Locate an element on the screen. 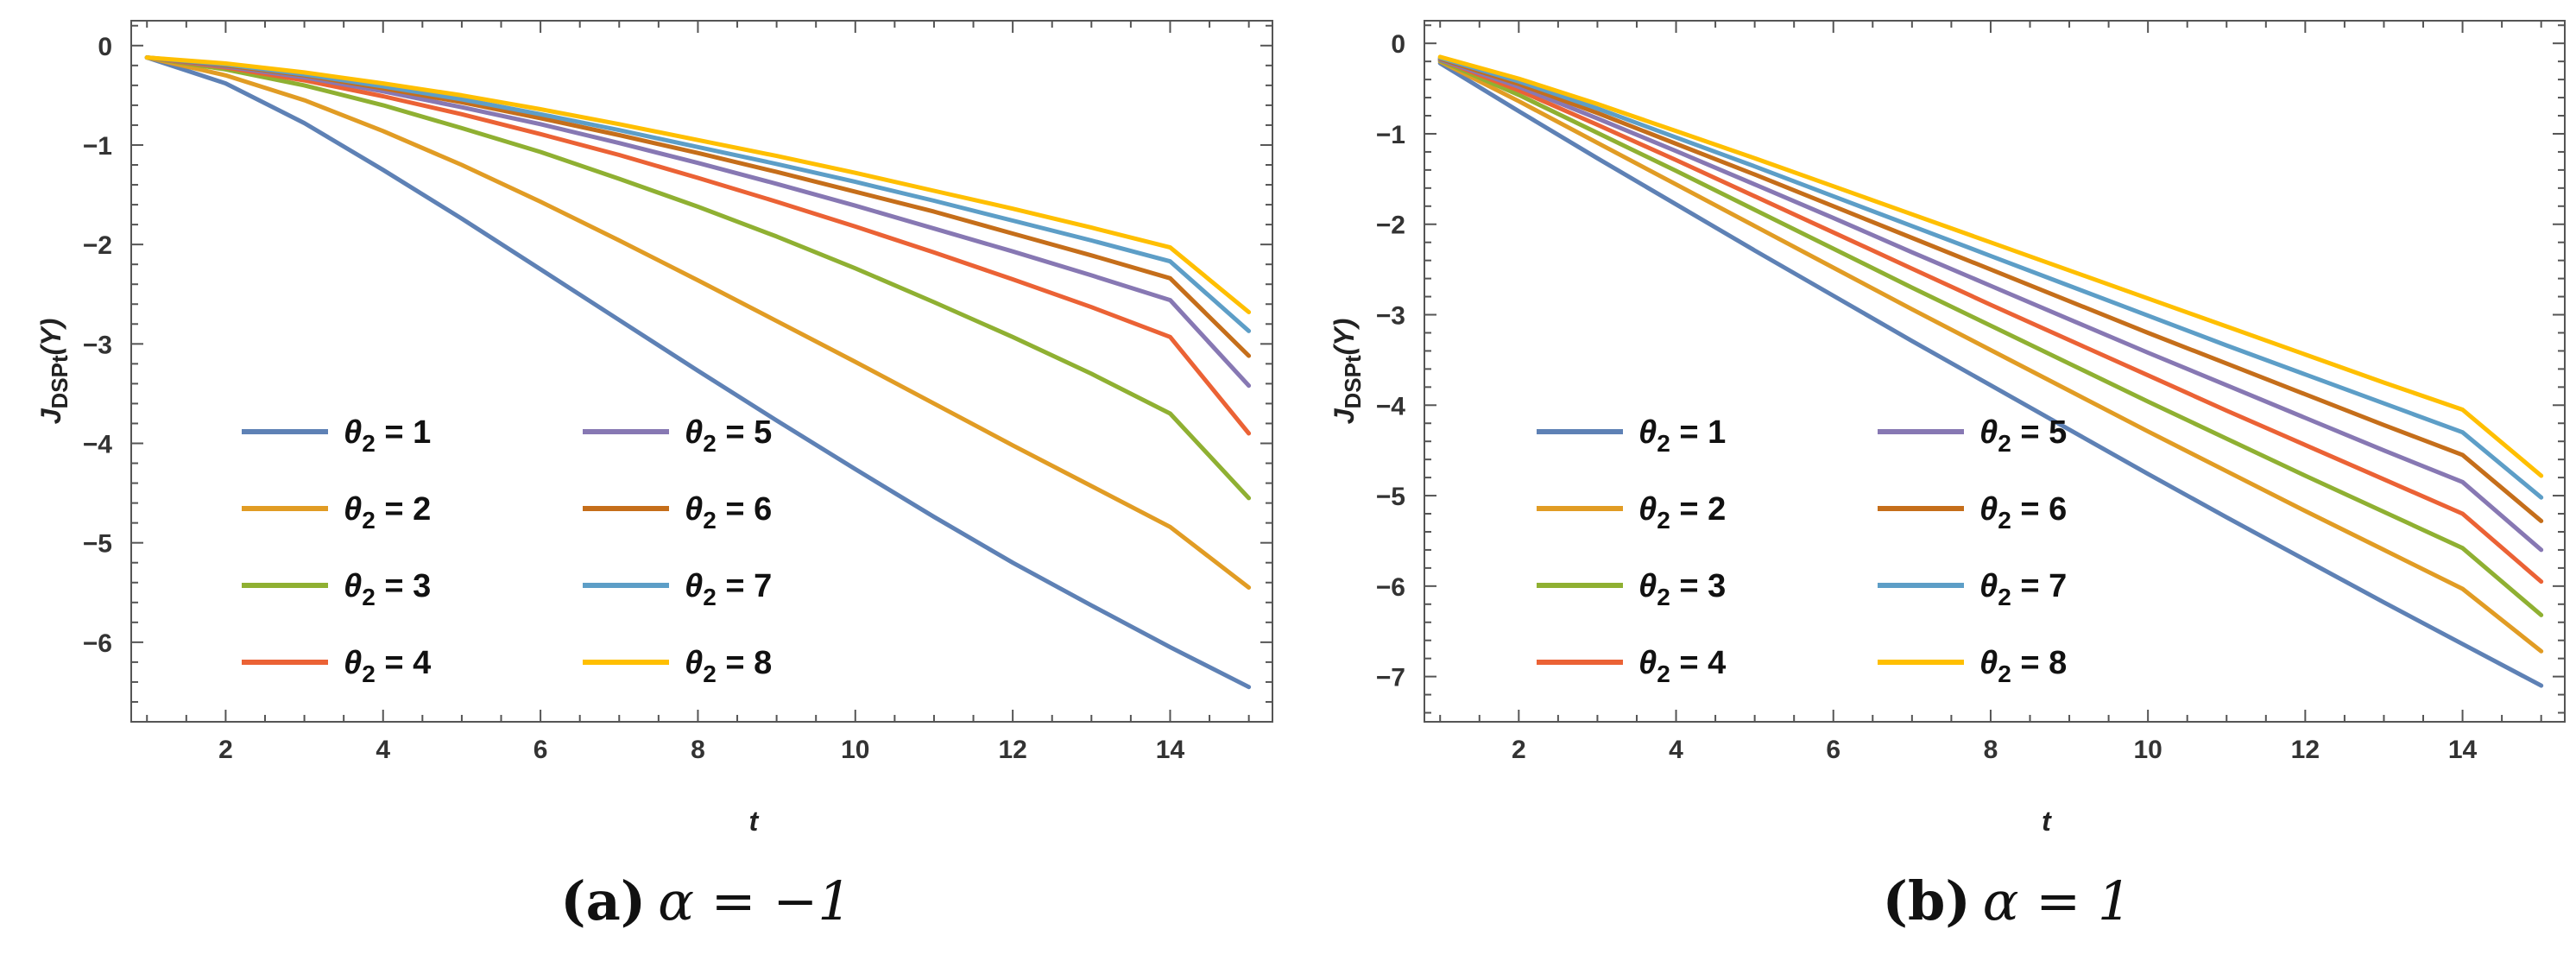  y-tick-label: 0 is located at coordinates (1398, 44).